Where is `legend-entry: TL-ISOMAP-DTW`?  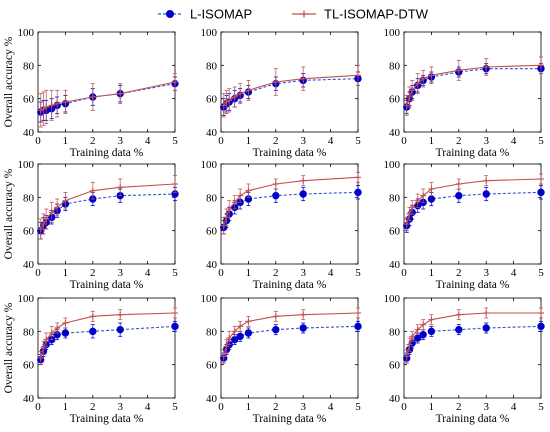 legend-entry: TL-ISOMAP-DTW is located at coordinates (360, 14).